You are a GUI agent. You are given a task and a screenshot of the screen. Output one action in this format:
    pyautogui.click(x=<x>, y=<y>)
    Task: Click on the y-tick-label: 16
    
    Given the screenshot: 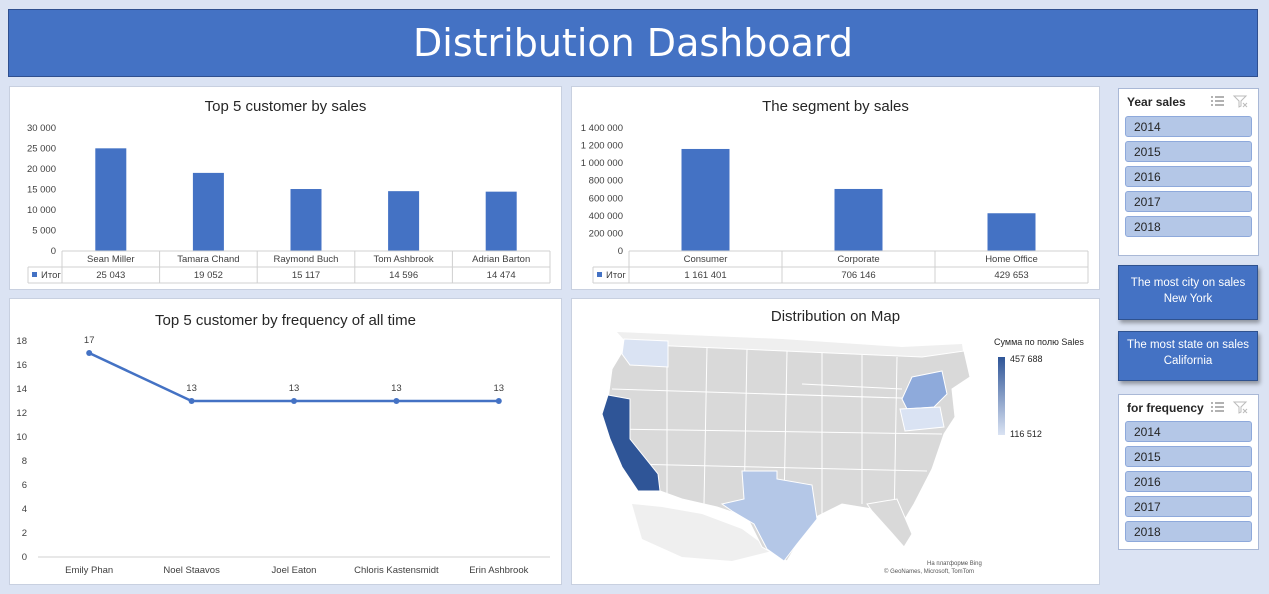 What is the action you would take?
    pyautogui.click(x=21, y=365)
    